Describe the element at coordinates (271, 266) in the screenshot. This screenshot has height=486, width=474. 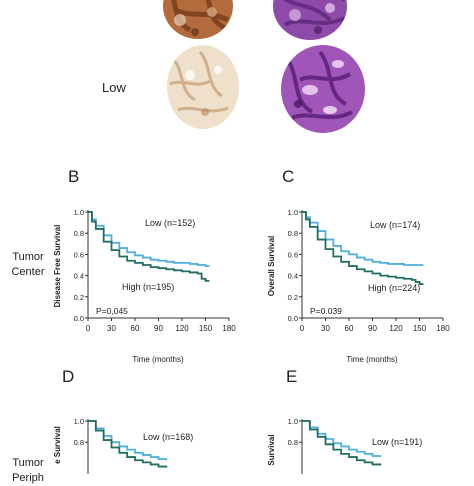
I see `y-axis-label: Overall Survival` at that location.